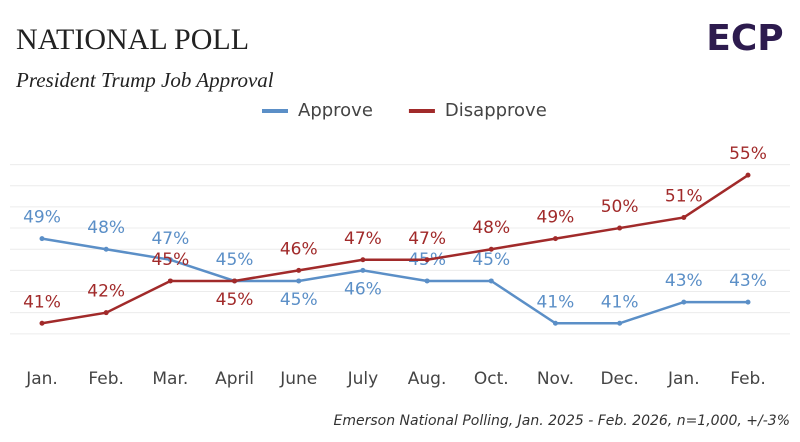 Image resolution: width=800 pixels, height=442 pixels. What do you see at coordinates (170, 379) in the screenshot?
I see `x-tick-label: Mar.` at bounding box center [170, 379].